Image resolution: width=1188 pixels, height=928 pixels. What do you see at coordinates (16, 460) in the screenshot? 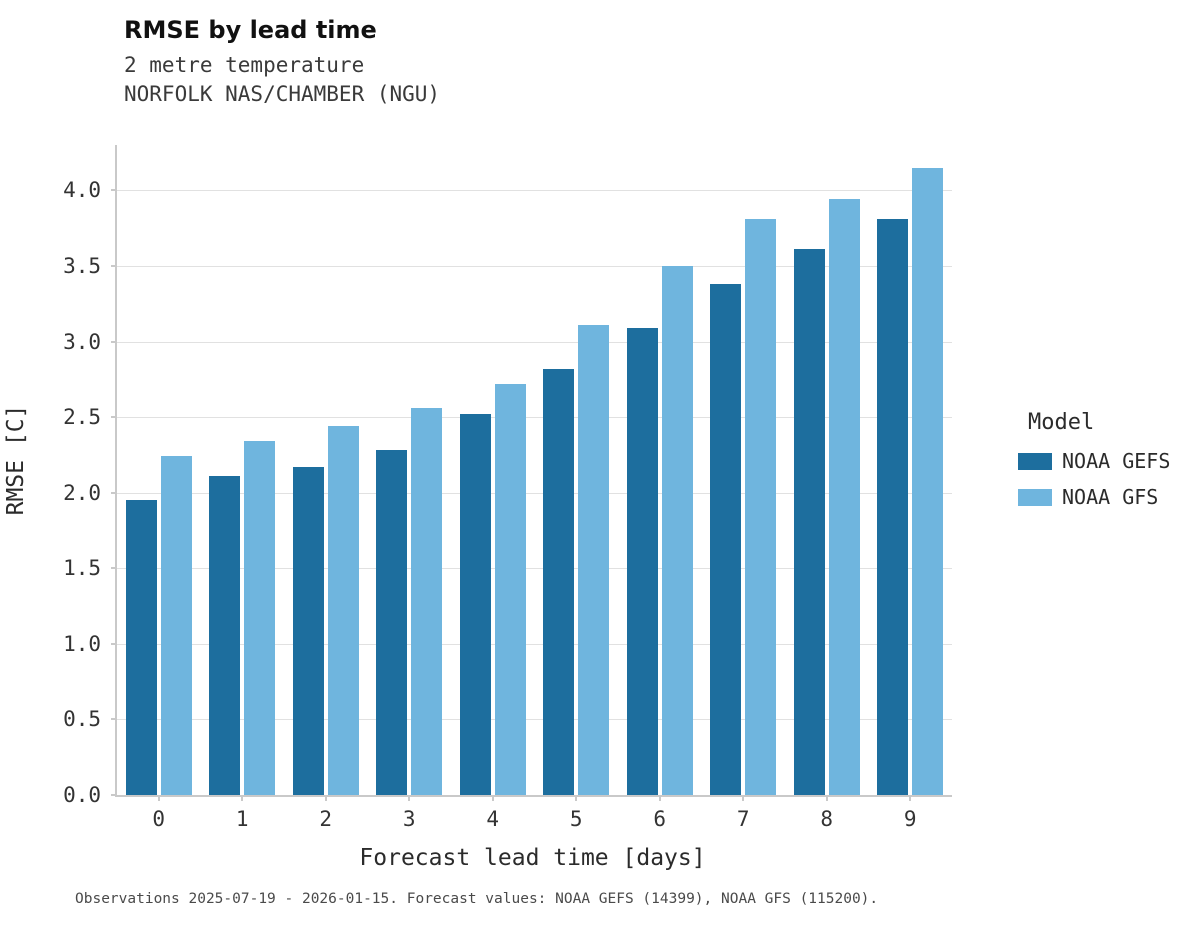
I see `y-axis-label: RMSE [C]` at bounding box center [16, 460].